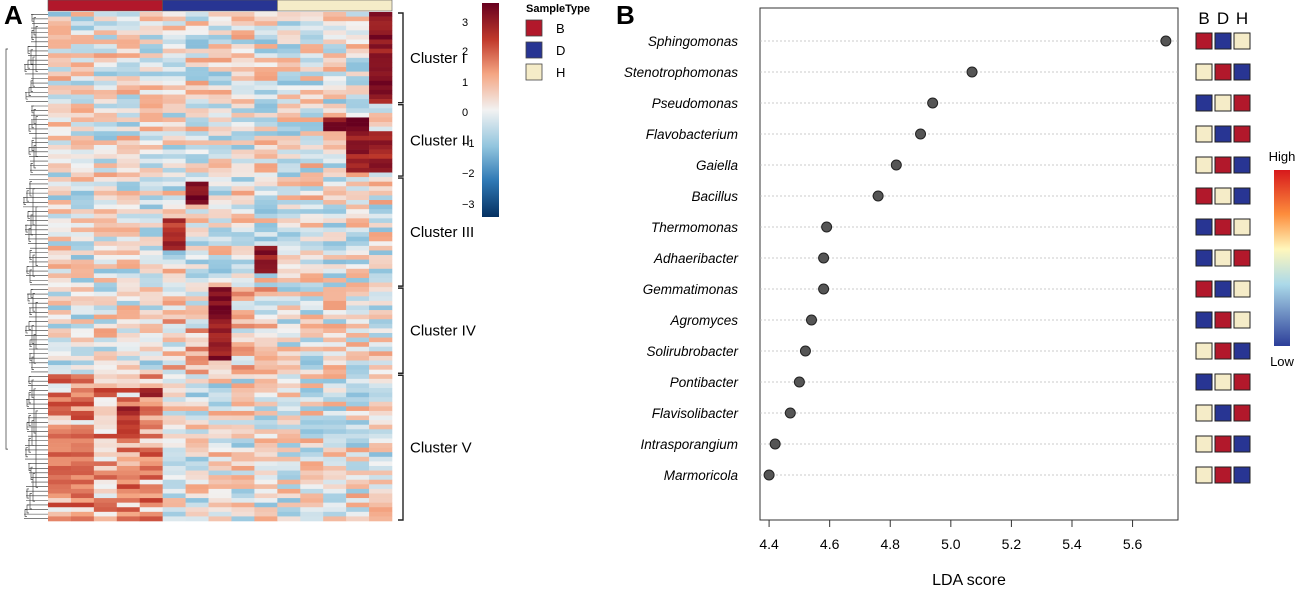 Image resolution: width=1296 pixels, height=594 pixels. Describe the element at coordinates (689, 444) in the screenshot. I see `taxon-label: Intrasporangium` at that location.